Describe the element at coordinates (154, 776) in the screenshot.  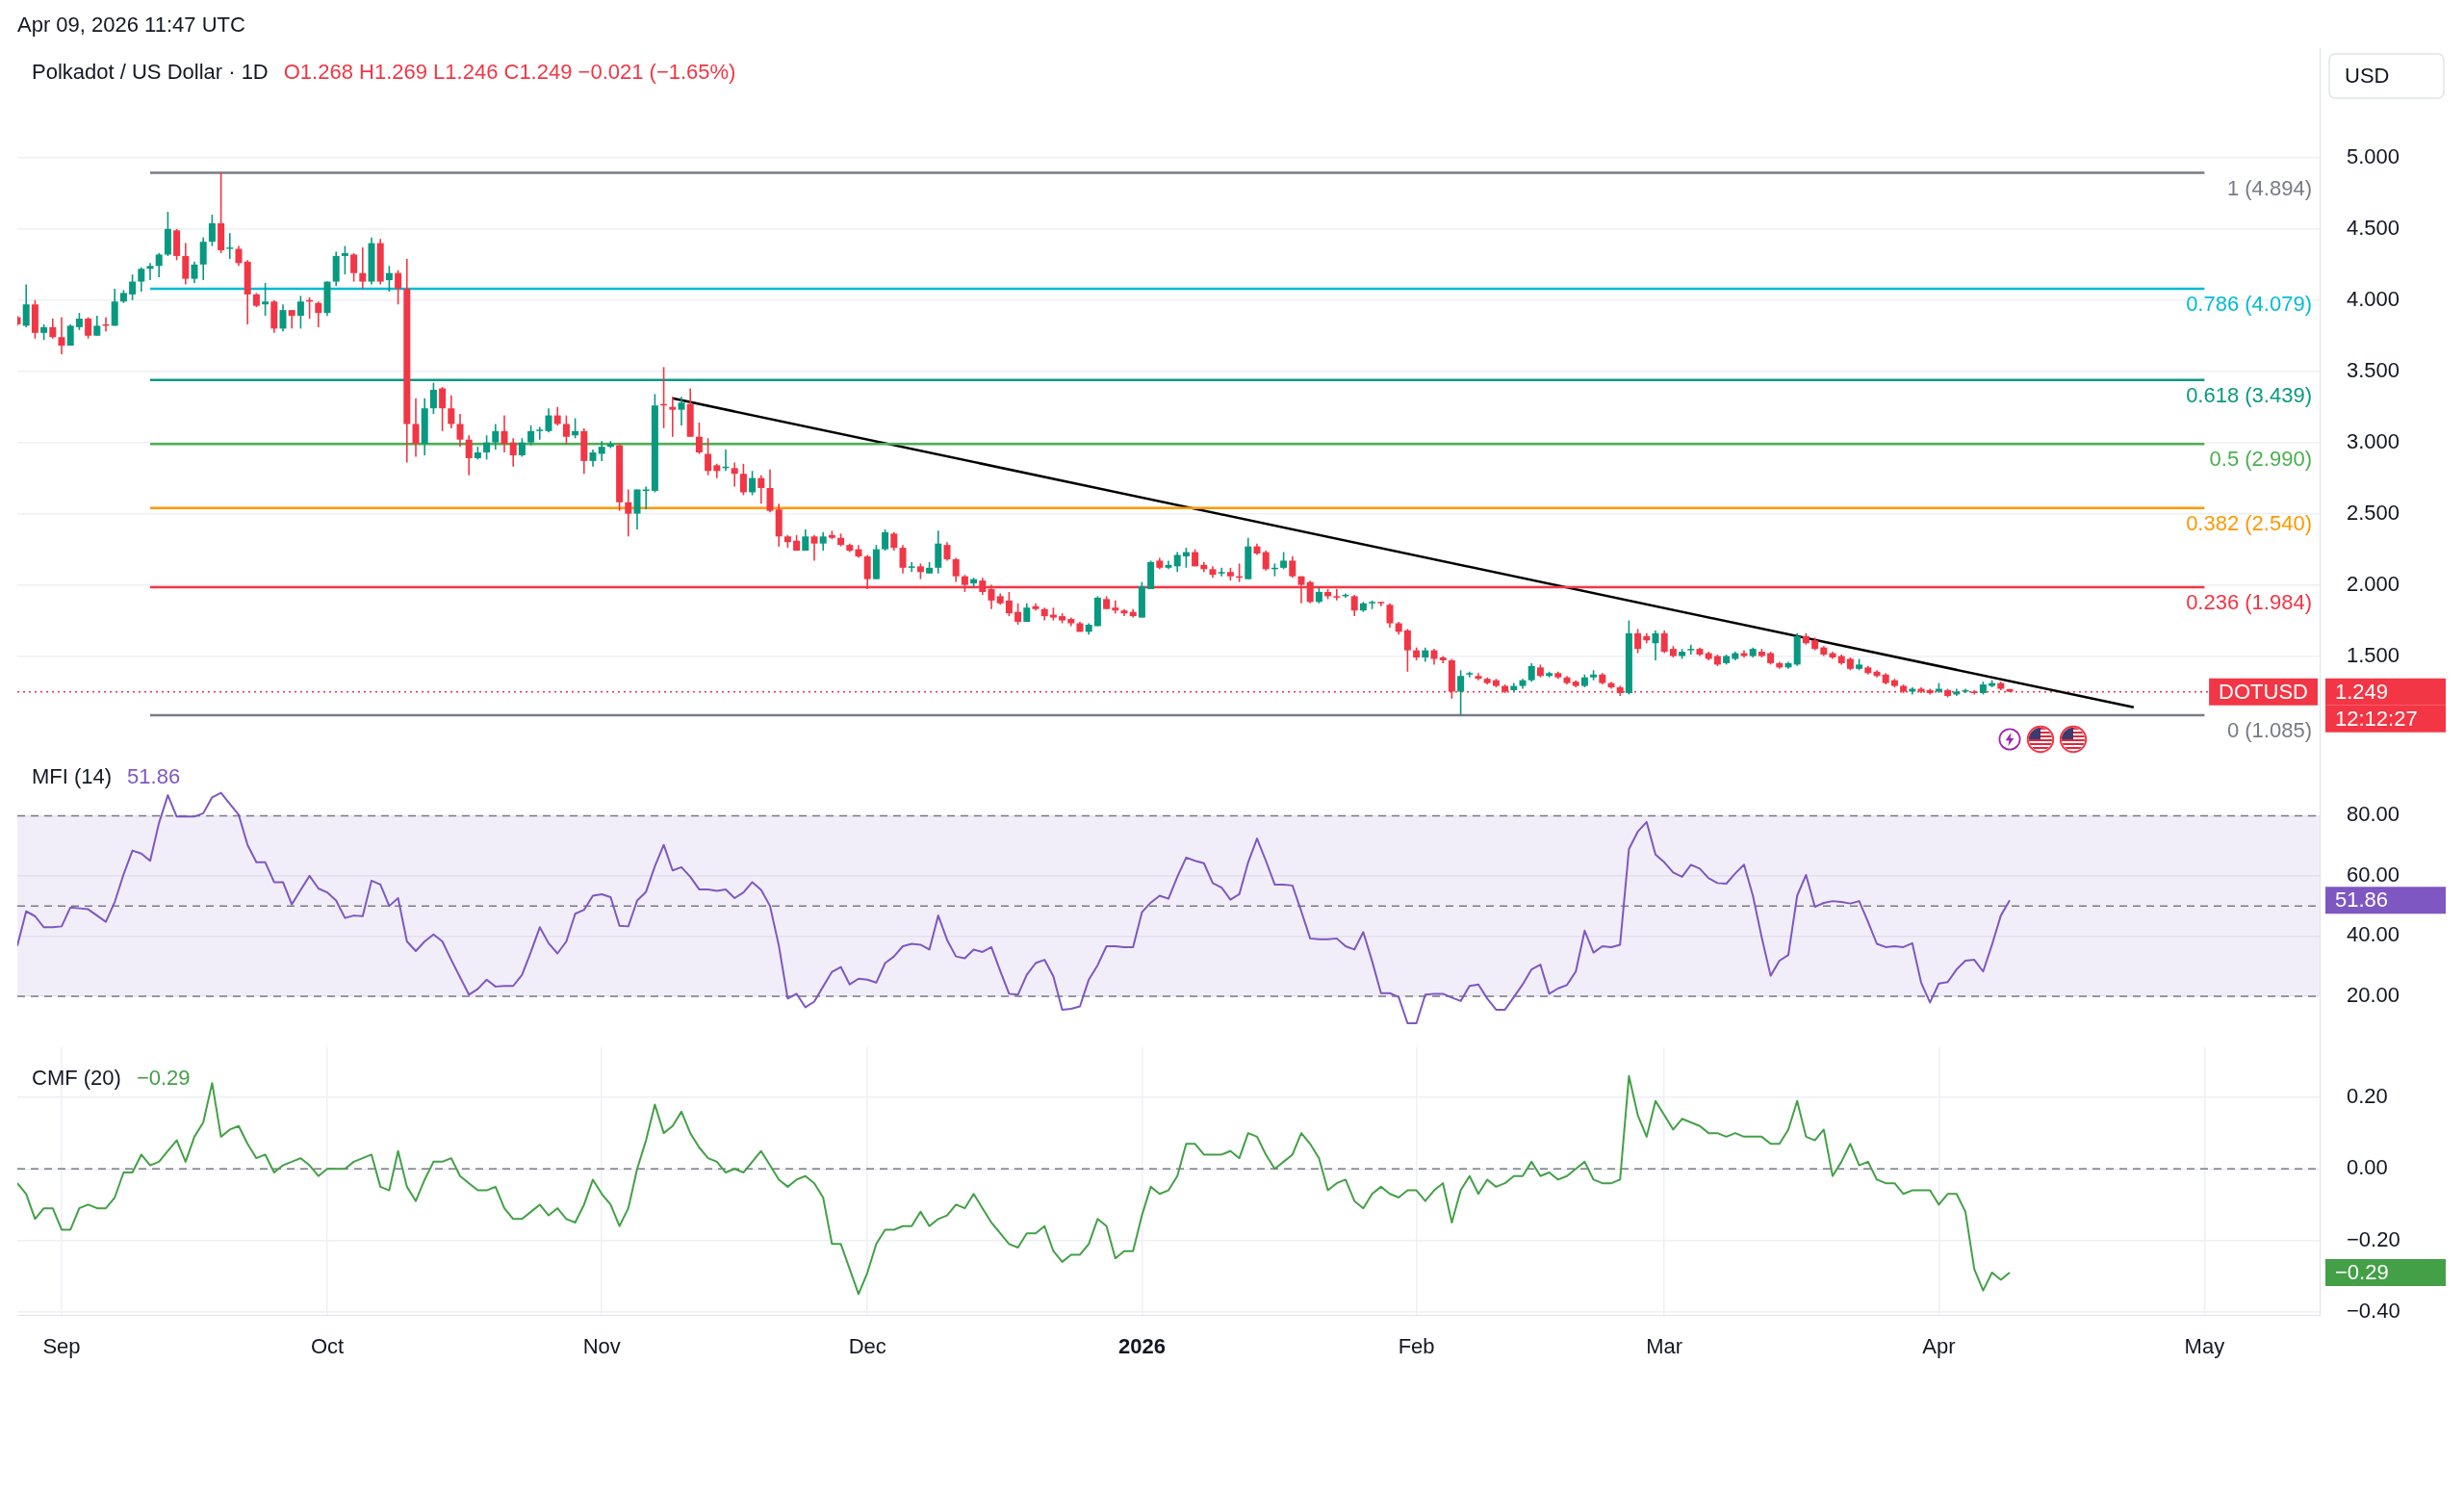
I see `chart-subtitle: 51.86` at that location.